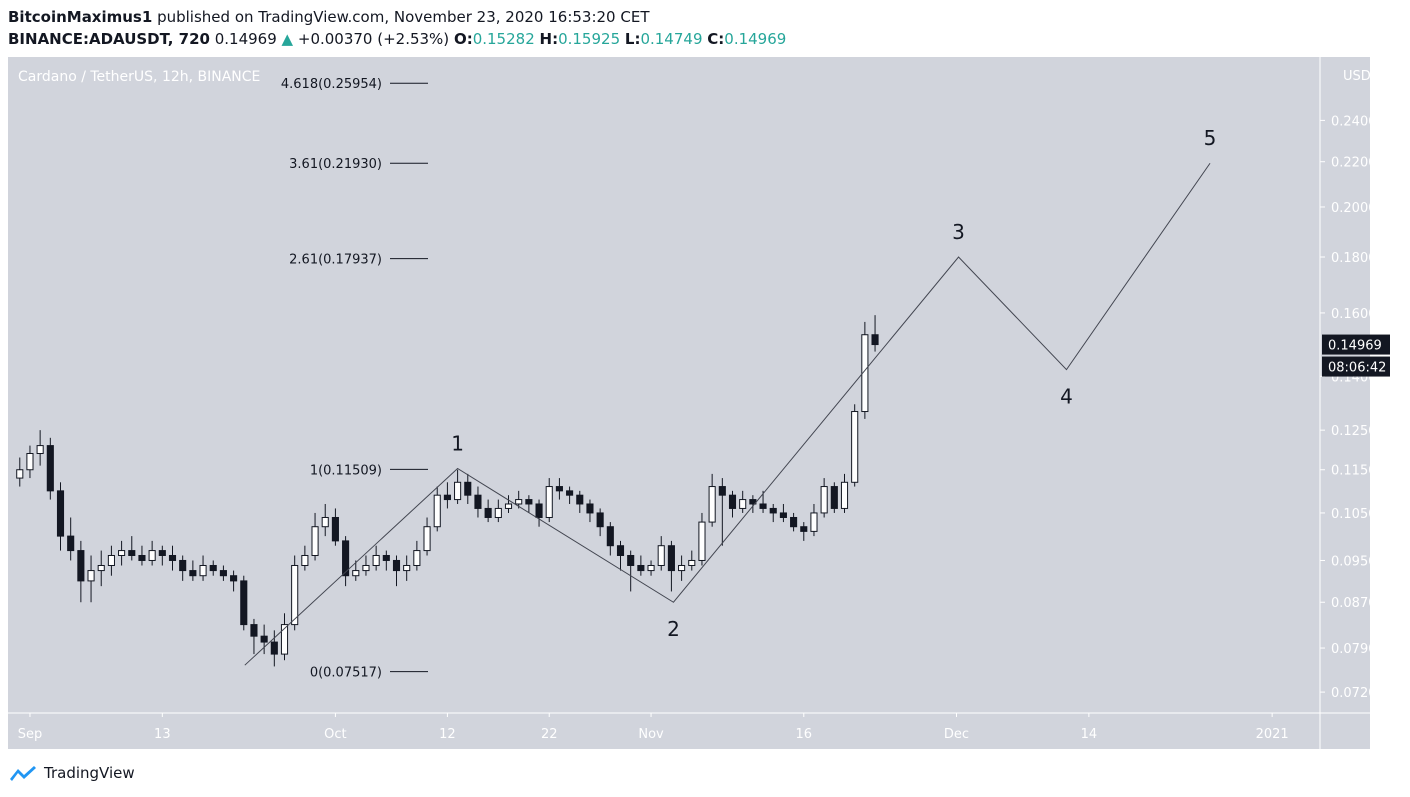 The image size is (1410, 797). What do you see at coordinates (23, 773) in the screenshot?
I see `logo` at bounding box center [23, 773].